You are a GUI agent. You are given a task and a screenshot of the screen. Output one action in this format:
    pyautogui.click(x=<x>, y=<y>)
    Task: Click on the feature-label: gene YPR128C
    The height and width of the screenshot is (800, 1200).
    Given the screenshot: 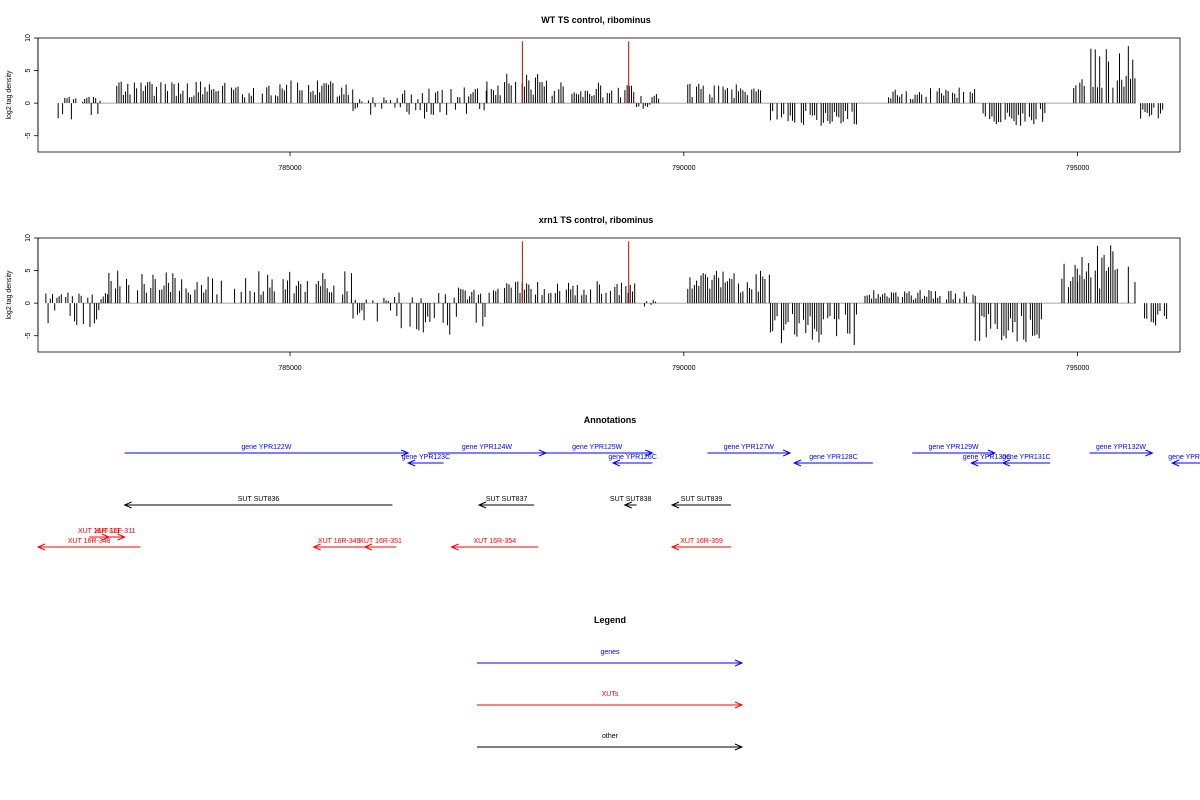 What is the action you would take?
    pyautogui.click(x=833, y=457)
    